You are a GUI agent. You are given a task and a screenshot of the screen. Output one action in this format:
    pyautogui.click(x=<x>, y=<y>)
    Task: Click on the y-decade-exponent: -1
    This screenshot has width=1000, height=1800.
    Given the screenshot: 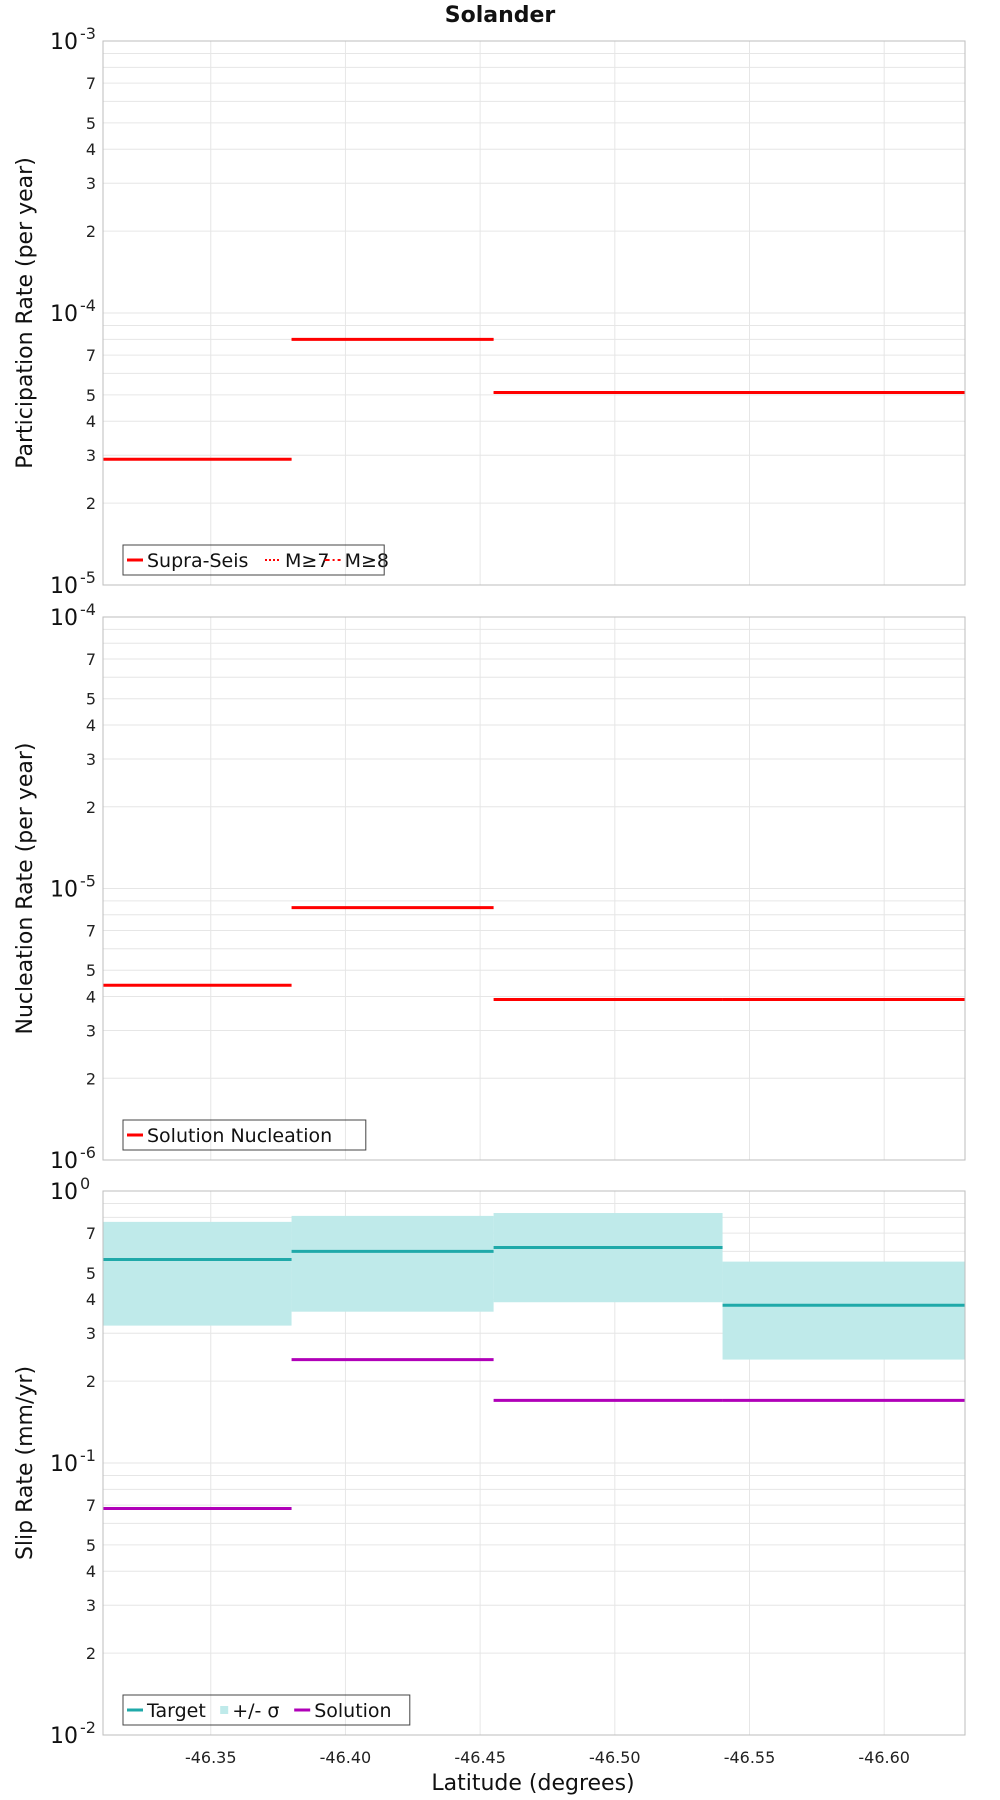 What is the action you would take?
    pyautogui.click(x=88, y=1455)
    